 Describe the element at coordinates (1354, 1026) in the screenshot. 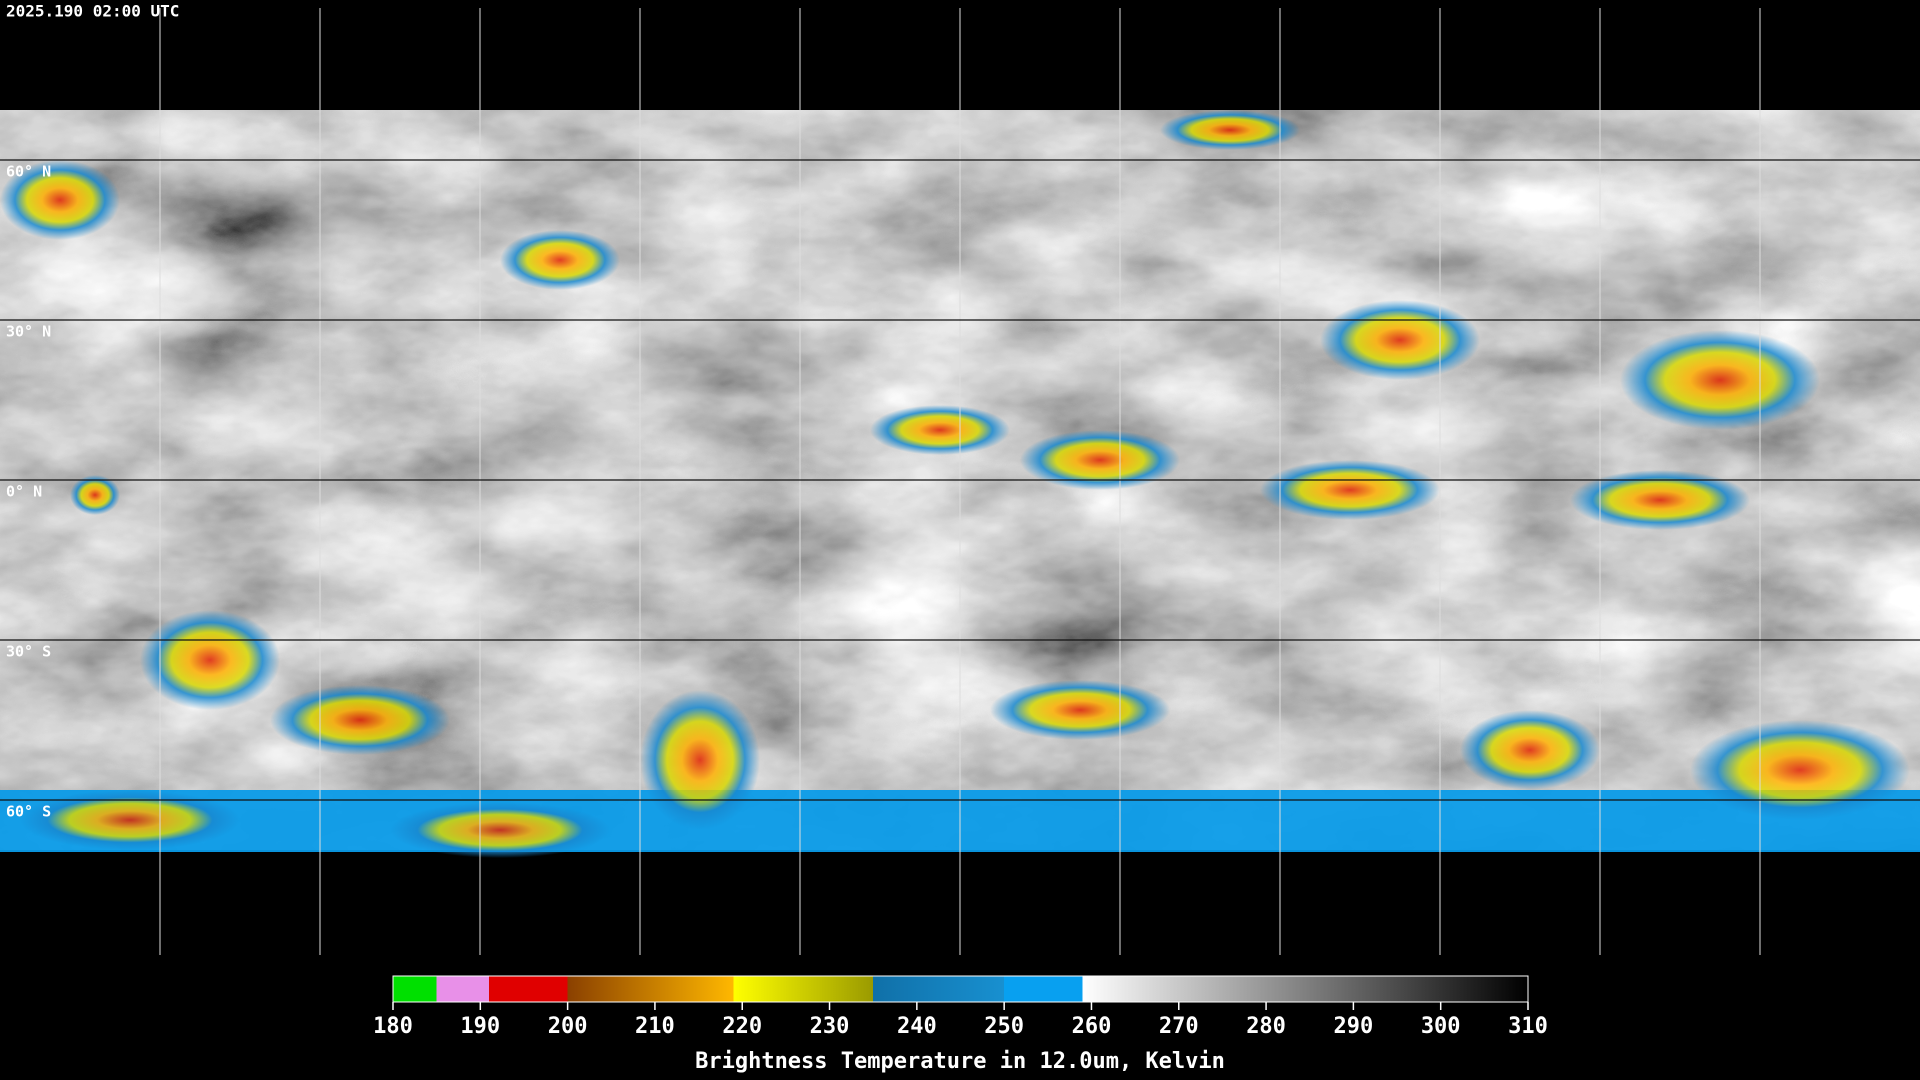

I see `colorbar-tick-label: 290` at that location.